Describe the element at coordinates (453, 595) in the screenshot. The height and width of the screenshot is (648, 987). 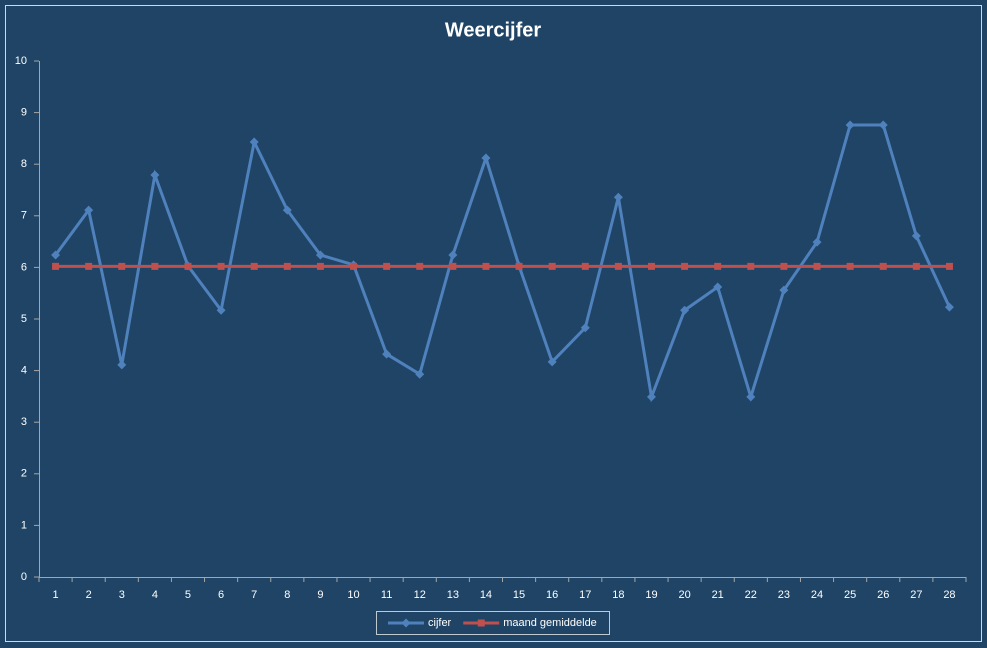
I see `x-tick-label: 13` at that location.